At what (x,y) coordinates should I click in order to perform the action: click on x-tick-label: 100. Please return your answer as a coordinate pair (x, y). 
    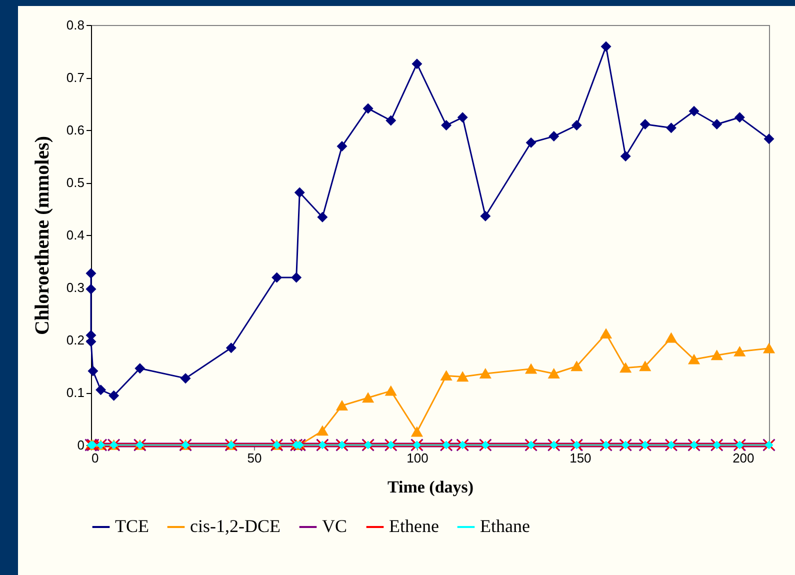
    Looking at the image, I should click on (417, 458).